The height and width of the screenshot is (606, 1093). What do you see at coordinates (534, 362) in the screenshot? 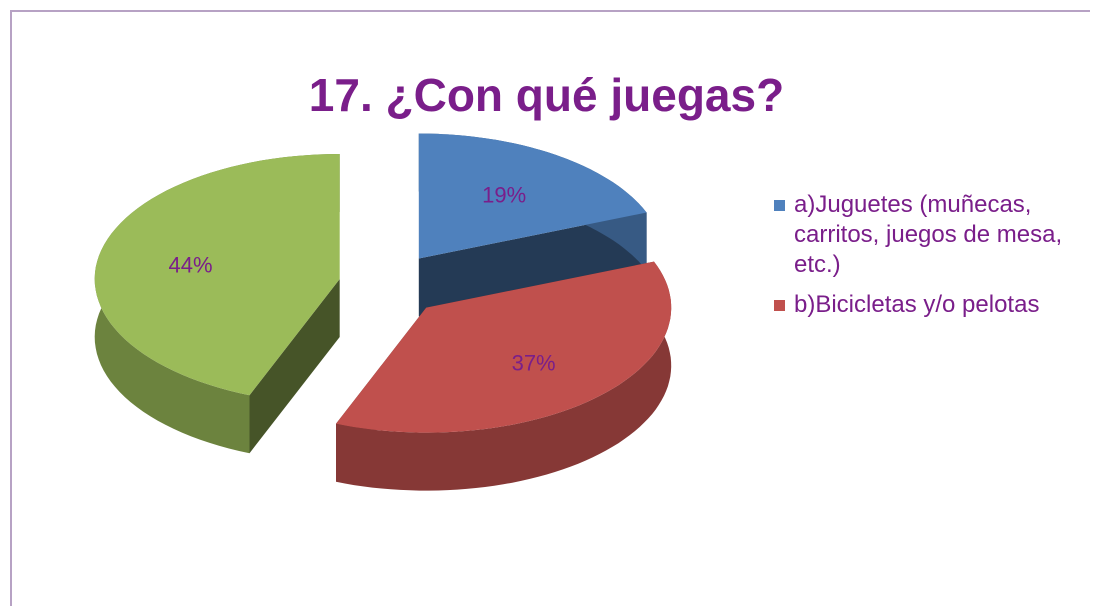
I see `data-label: 37%` at bounding box center [534, 362].